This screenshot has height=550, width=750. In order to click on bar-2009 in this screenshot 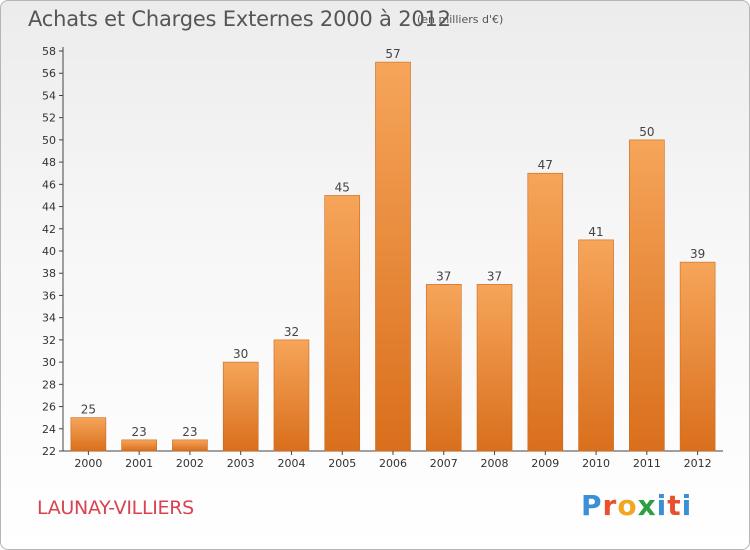, I will do `click(545, 312)`.